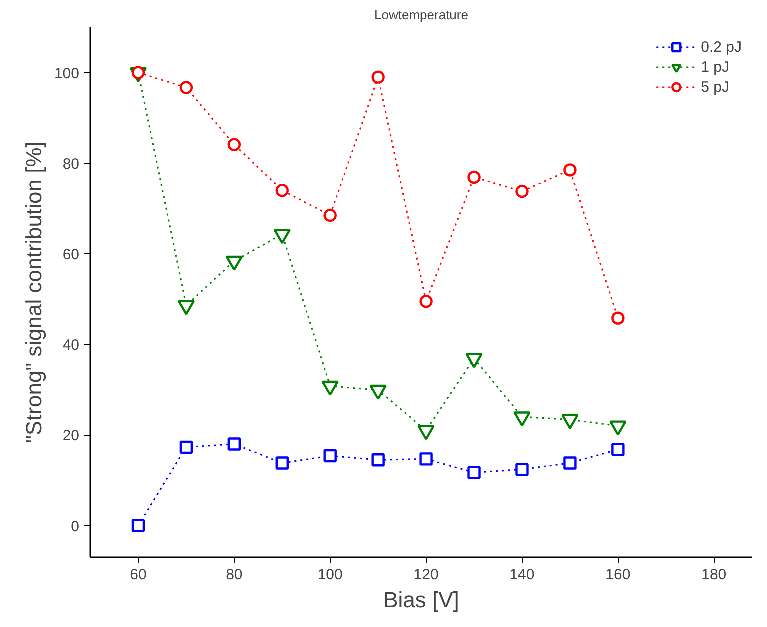 The image size is (767, 627). Describe the element at coordinates (71, 164) in the screenshot. I see `y-tick-label: 80` at that location.